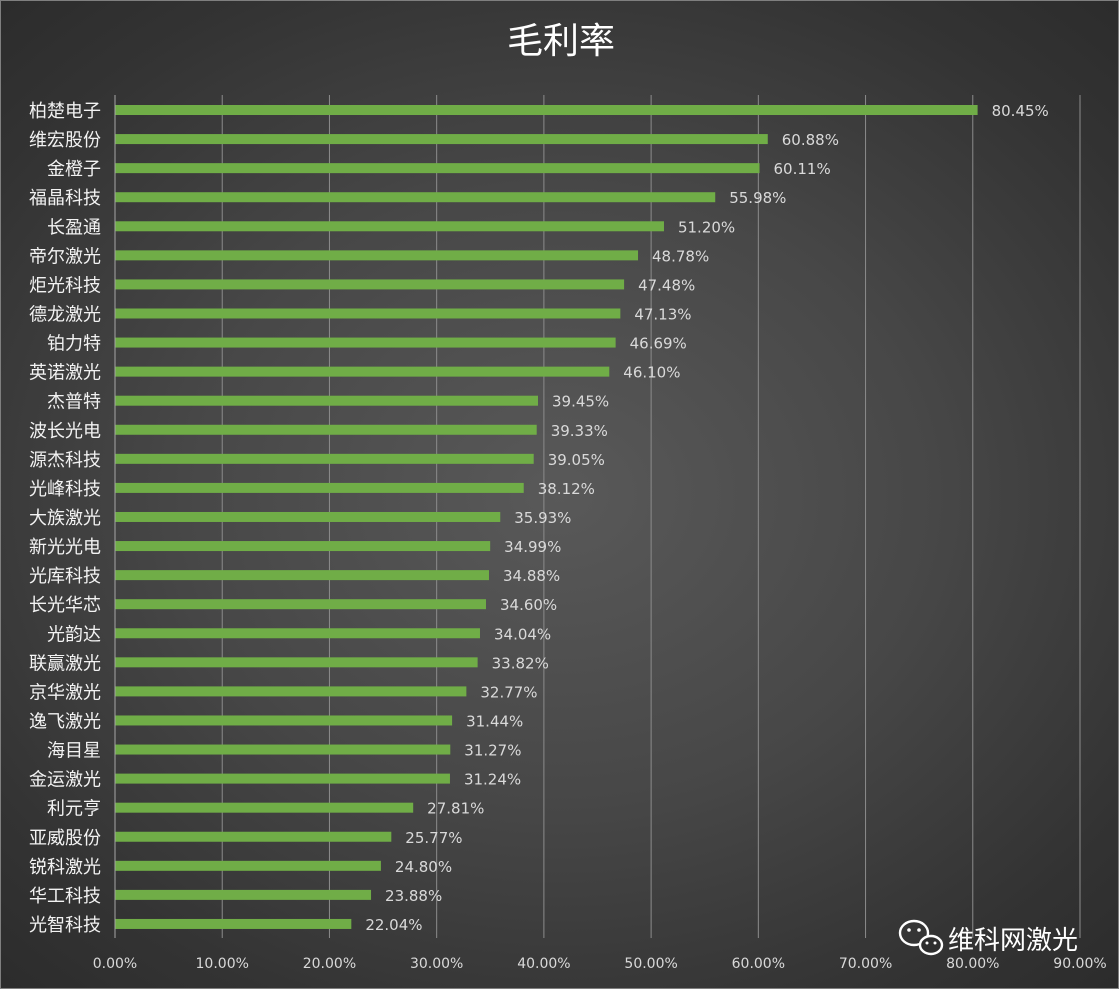 The width and height of the screenshot is (1119, 990). What do you see at coordinates (65, 373) in the screenshot?
I see `category-label: 英诺激光` at bounding box center [65, 373].